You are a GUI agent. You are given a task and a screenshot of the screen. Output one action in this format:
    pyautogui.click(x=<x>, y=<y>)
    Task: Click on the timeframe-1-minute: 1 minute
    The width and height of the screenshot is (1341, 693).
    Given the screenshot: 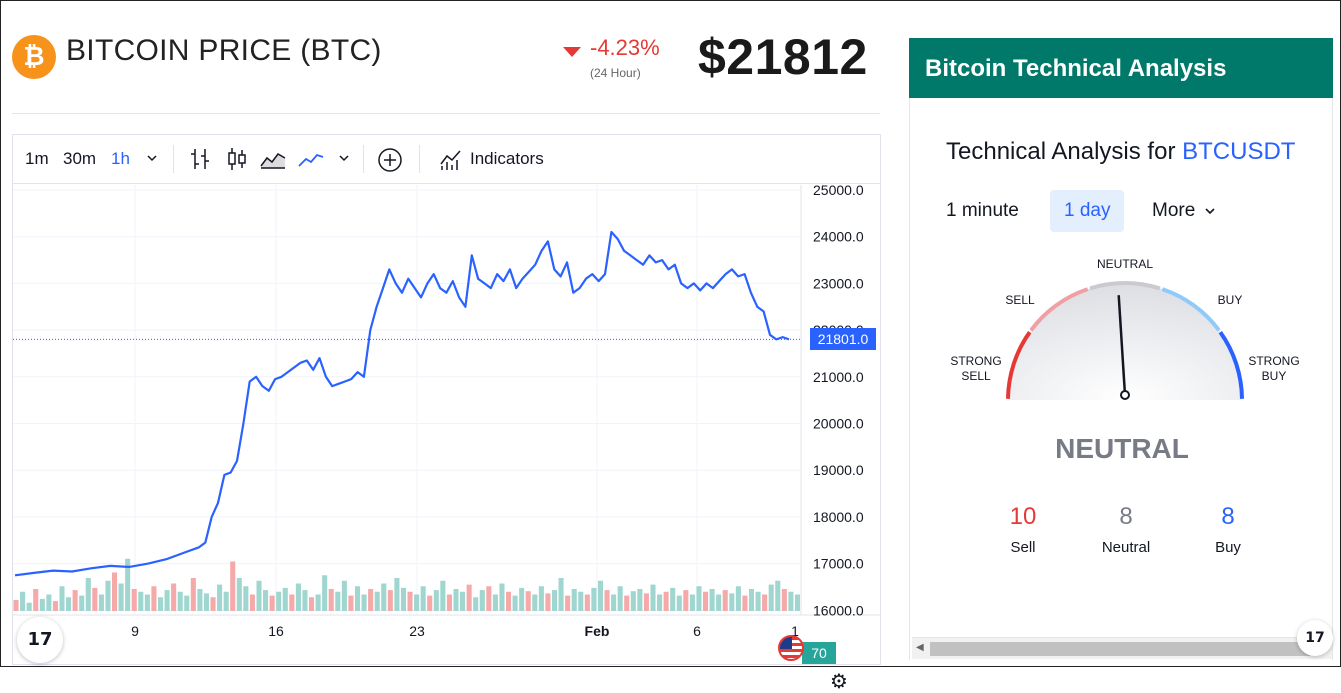 What is the action you would take?
    pyautogui.click(x=982, y=210)
    